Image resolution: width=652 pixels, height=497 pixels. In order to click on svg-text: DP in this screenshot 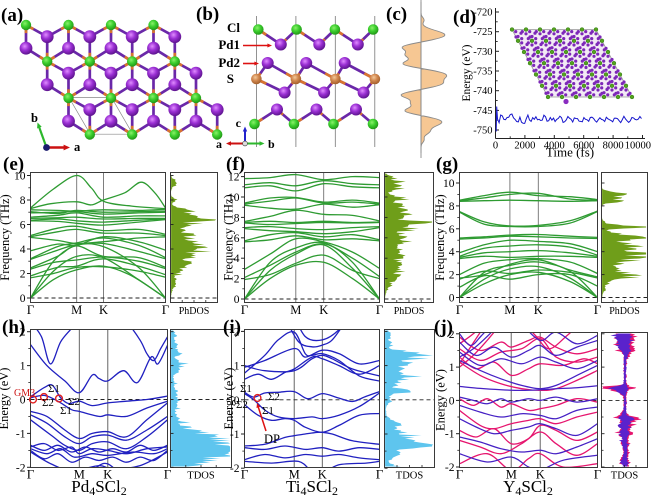, I will do `click(272, 439)`.